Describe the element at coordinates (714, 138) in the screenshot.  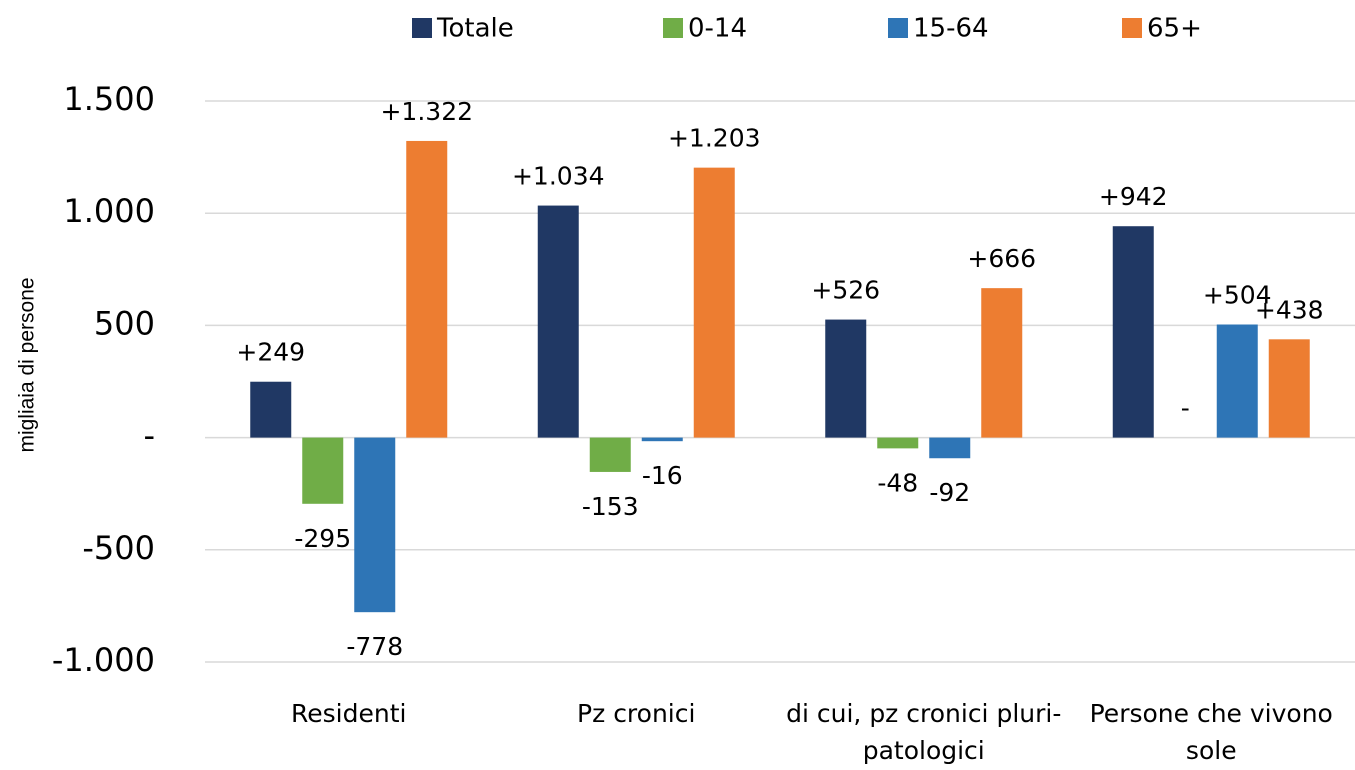
I see `value-label: +1.203` at that location.